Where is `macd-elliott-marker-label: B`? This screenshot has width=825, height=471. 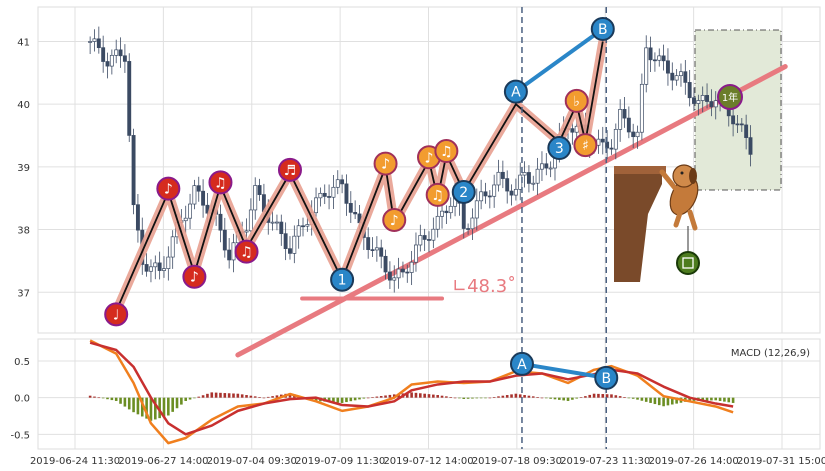 macd-elliott-marker-label: B is located at coordinates (606, 379).